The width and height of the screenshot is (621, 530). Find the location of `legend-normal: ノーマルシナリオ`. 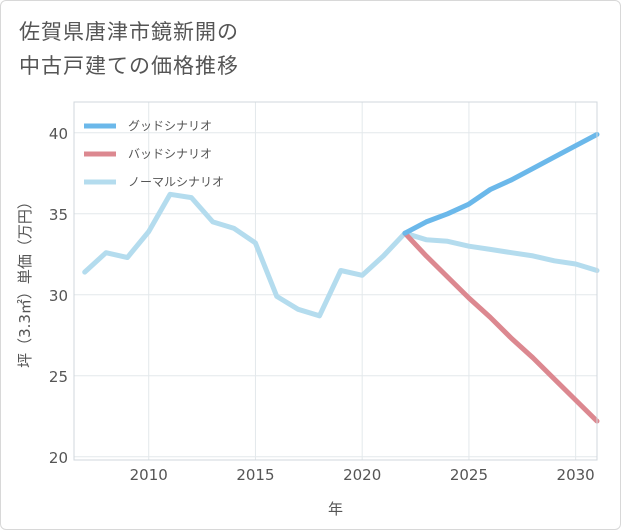

legend-normal: ノーマルシナリオ is located at coordinates (154, 182).